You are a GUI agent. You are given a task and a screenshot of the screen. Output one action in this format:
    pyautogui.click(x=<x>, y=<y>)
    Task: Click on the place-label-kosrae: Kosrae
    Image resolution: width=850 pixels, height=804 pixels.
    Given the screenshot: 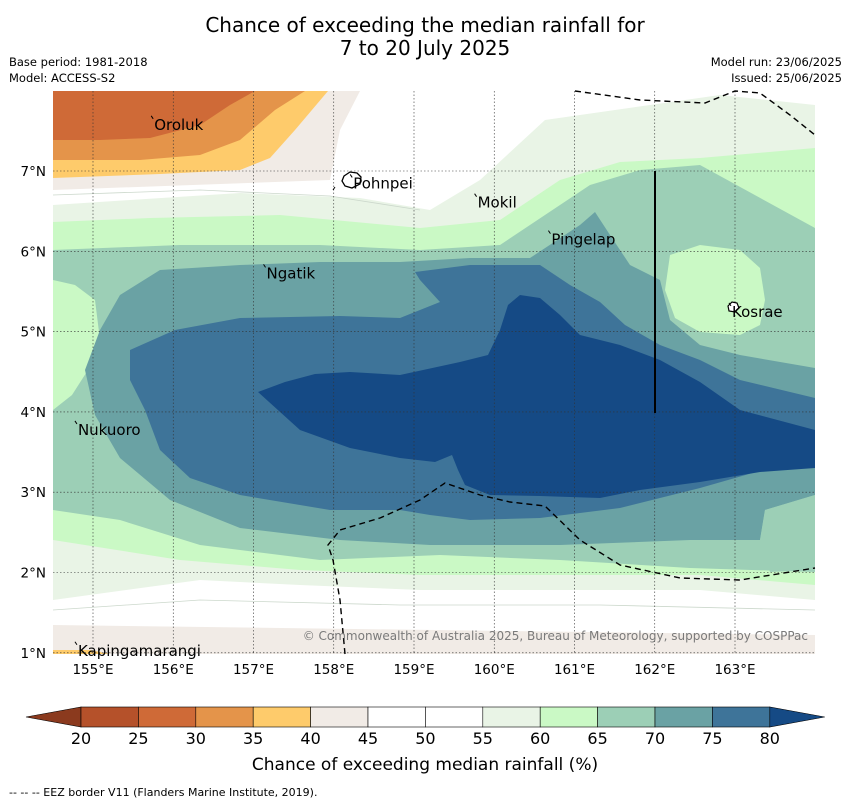 What is the action you would take?
    pyautogui.click(x=757, y=312)
    